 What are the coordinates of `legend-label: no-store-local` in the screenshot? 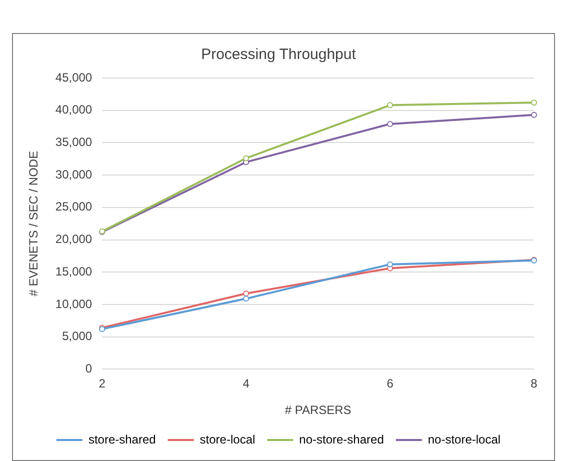 It's located at (464, 439).